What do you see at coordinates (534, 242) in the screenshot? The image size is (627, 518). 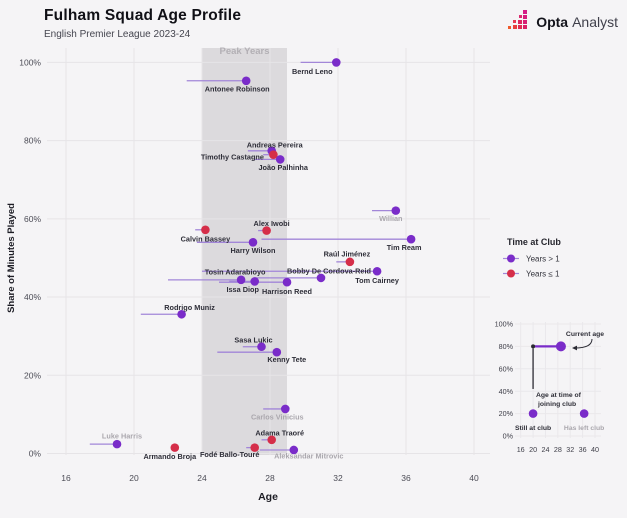 I see `legend-title: Time at Club` at bounding box center [534, 242].